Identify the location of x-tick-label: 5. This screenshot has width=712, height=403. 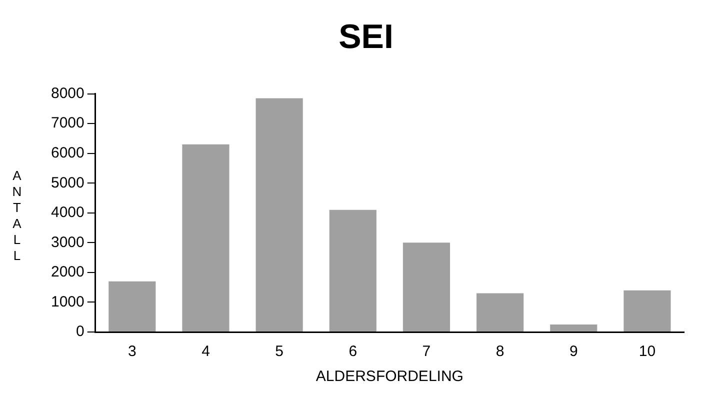
(279, 351).